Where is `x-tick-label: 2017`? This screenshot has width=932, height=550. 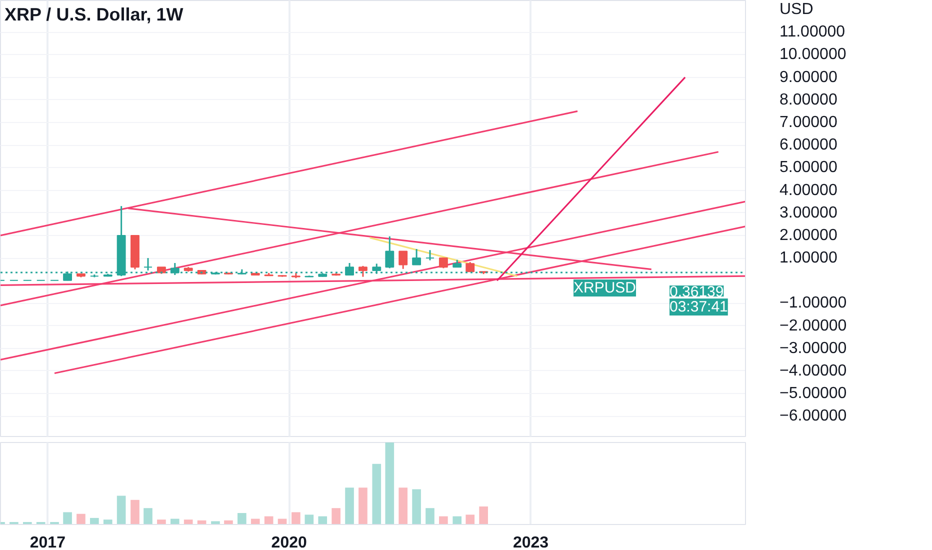
x-tick-label: 2017 is located at coordinates (48, 542).